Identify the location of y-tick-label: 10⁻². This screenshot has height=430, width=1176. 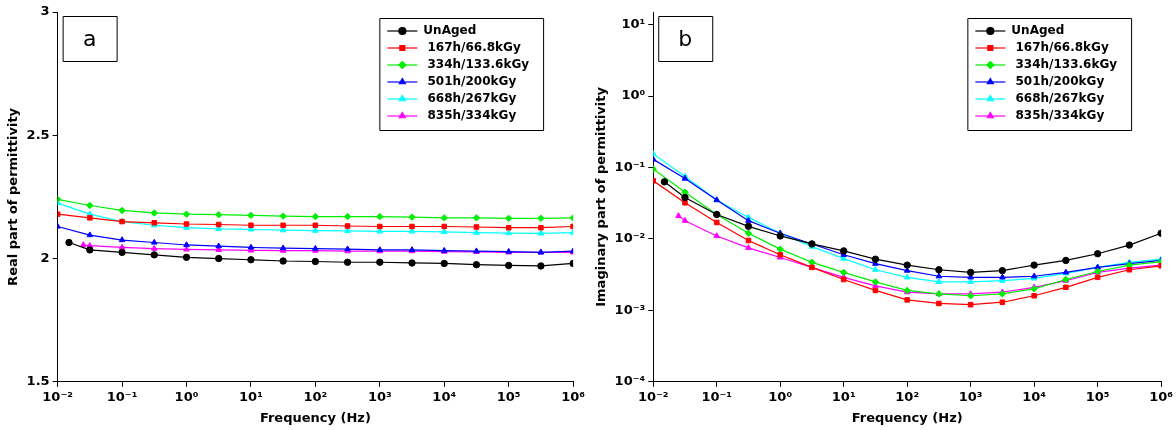
(630, 238).